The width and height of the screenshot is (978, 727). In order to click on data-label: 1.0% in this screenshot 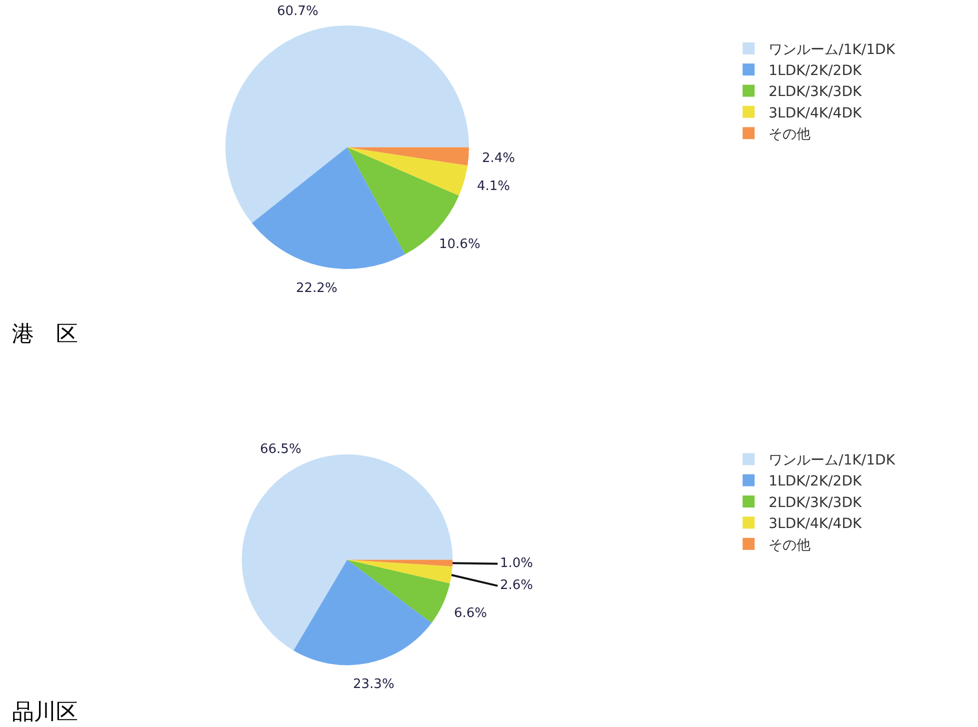, I will do `click(517, 563)`.